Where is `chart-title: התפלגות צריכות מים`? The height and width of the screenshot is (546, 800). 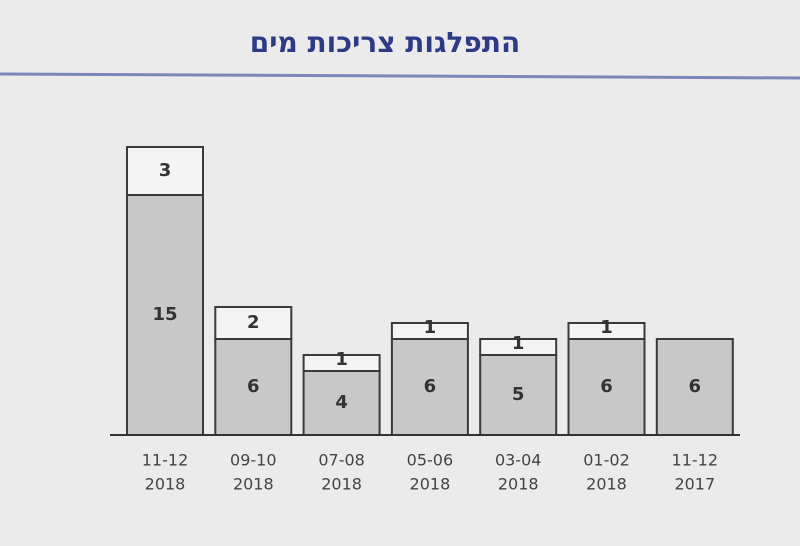 chart-title: התפלגות צריכות מים is located at coordinates (385, 42).